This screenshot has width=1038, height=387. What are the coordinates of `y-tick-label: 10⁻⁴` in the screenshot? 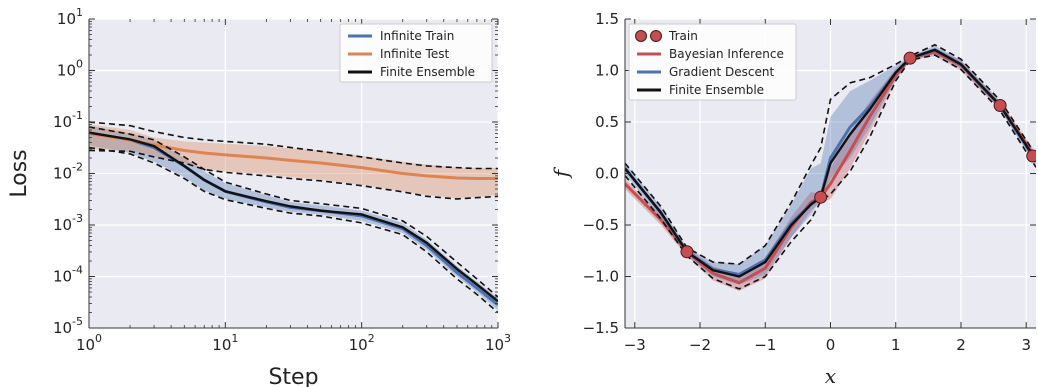 It's located at (68, 275).